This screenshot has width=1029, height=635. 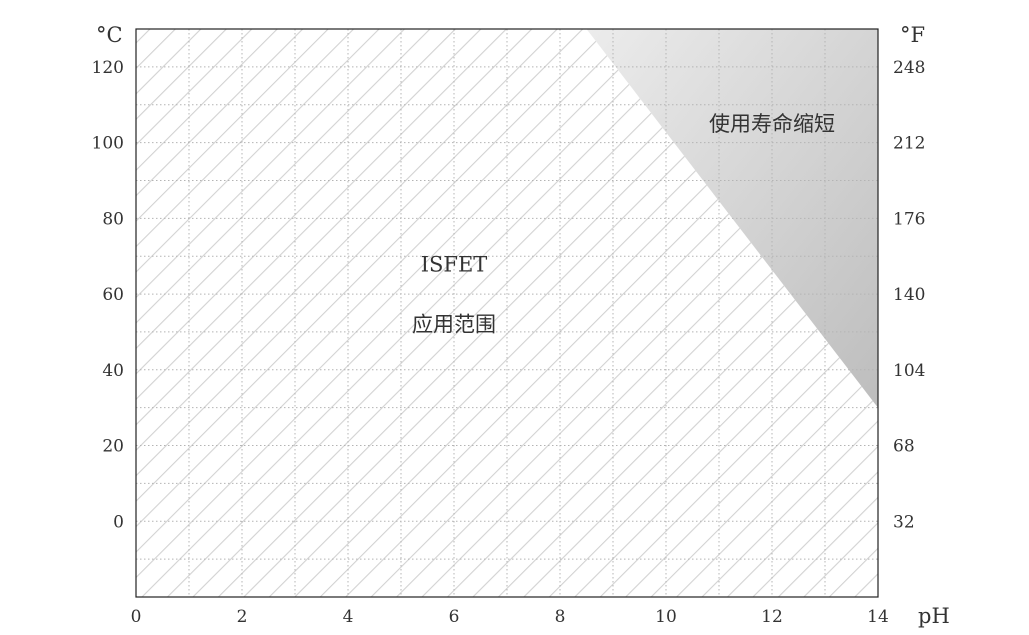 I want to click on y-left-tick-label: 80, so click(x=113, y=219).